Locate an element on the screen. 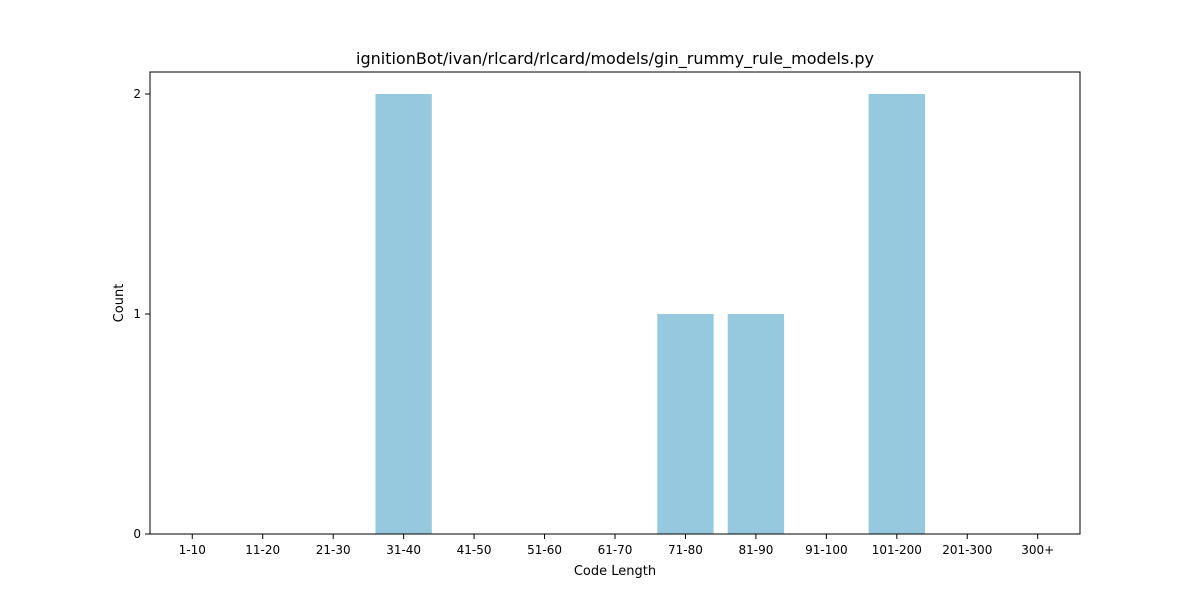  x-tick-label: 41-50 is located at coordinates (474, 550).